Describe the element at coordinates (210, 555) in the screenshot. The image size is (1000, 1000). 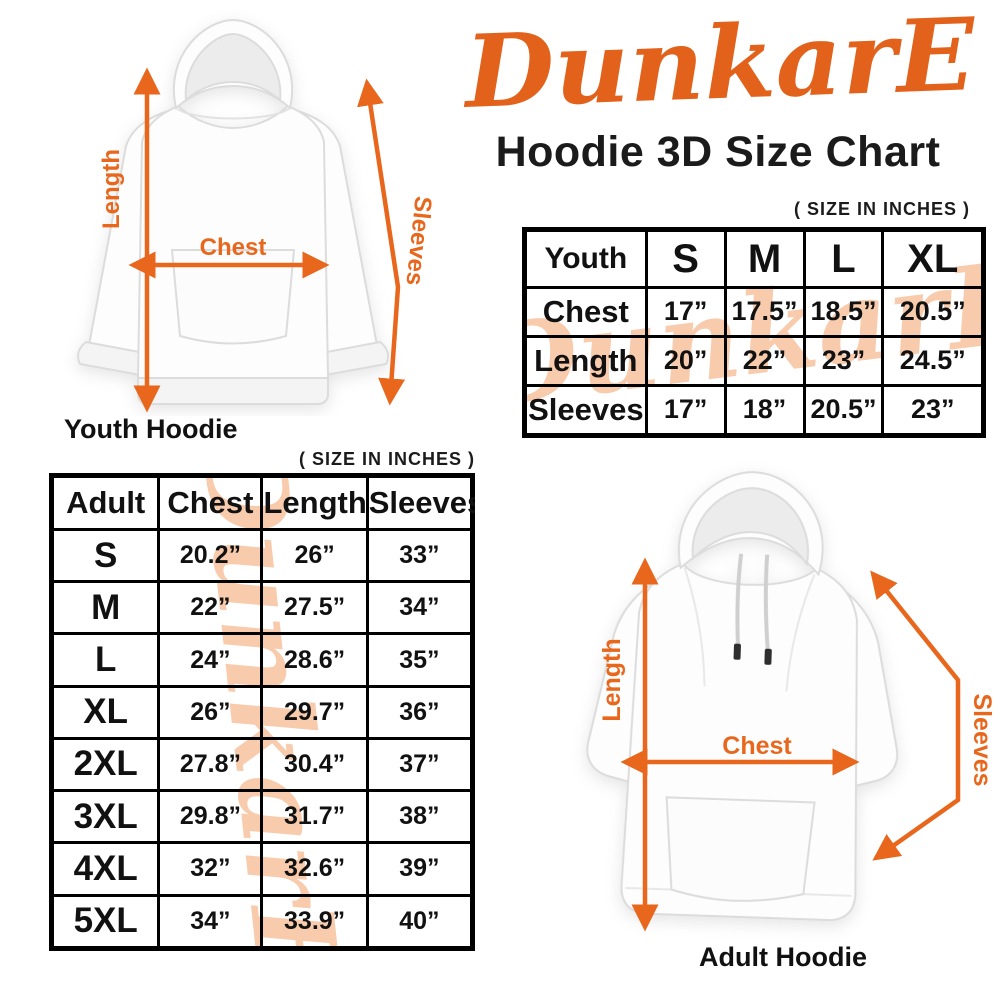
I see `adult-value-cell: 20.2”` at that location.